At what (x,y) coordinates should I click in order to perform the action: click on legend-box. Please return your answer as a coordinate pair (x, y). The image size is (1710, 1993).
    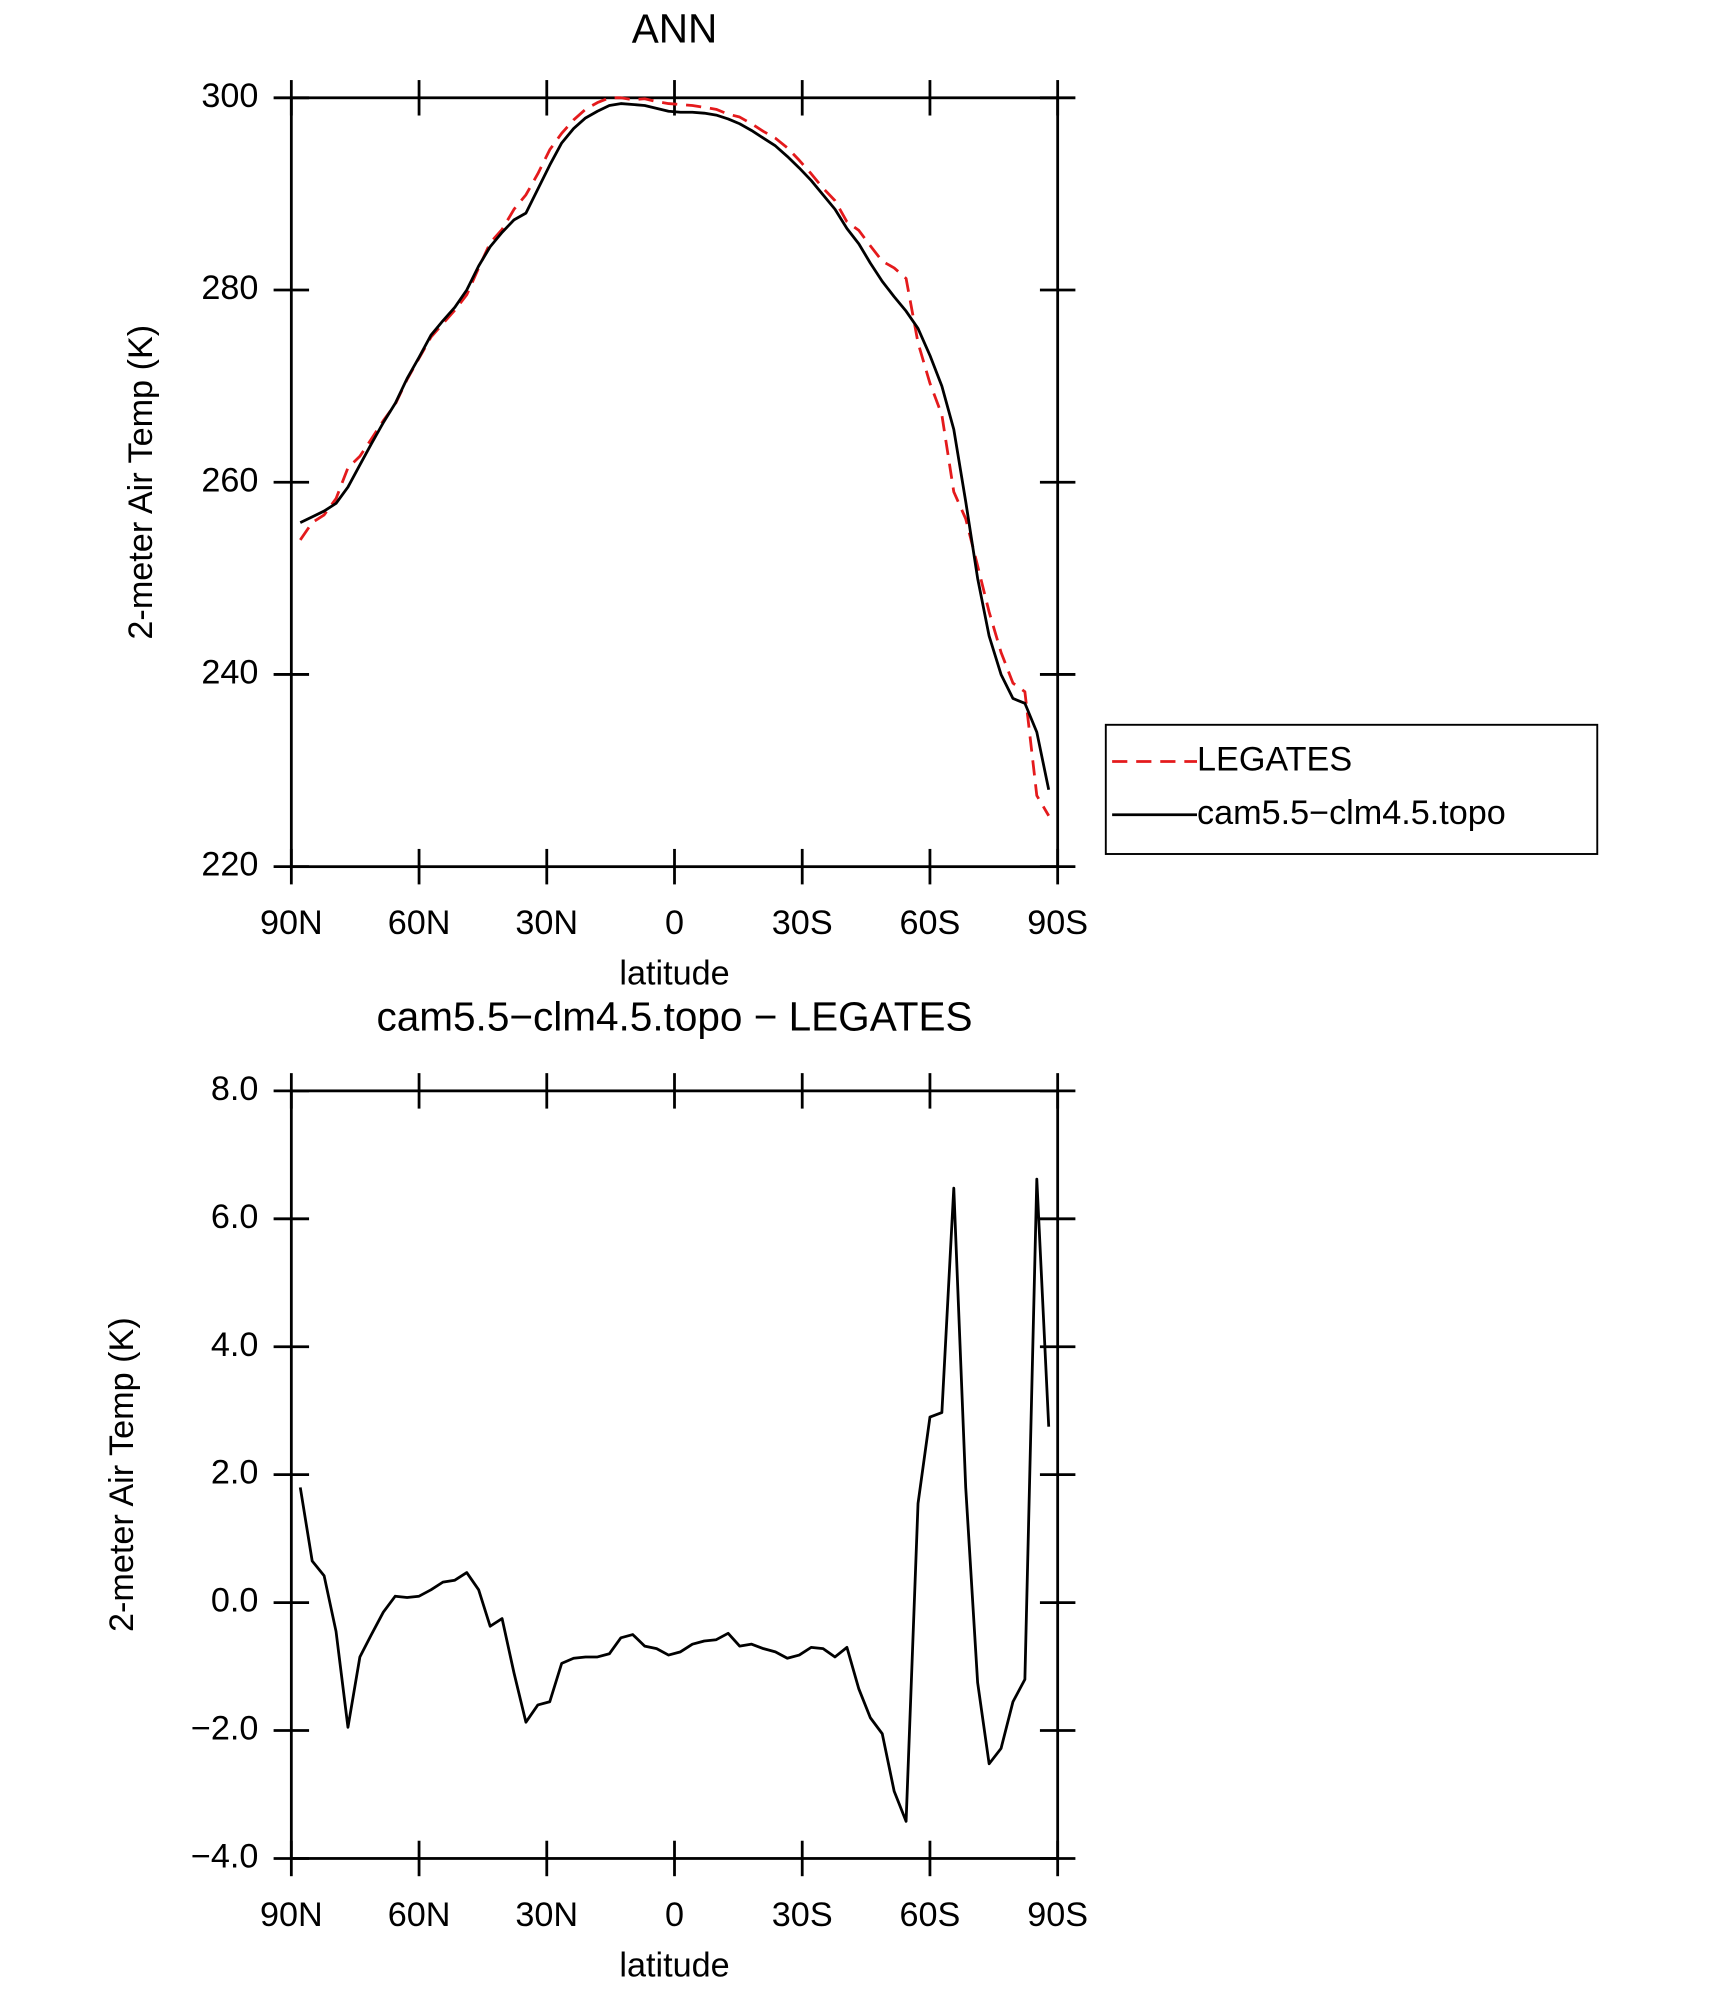
    Looking at the image, I should click on (1351, 789).